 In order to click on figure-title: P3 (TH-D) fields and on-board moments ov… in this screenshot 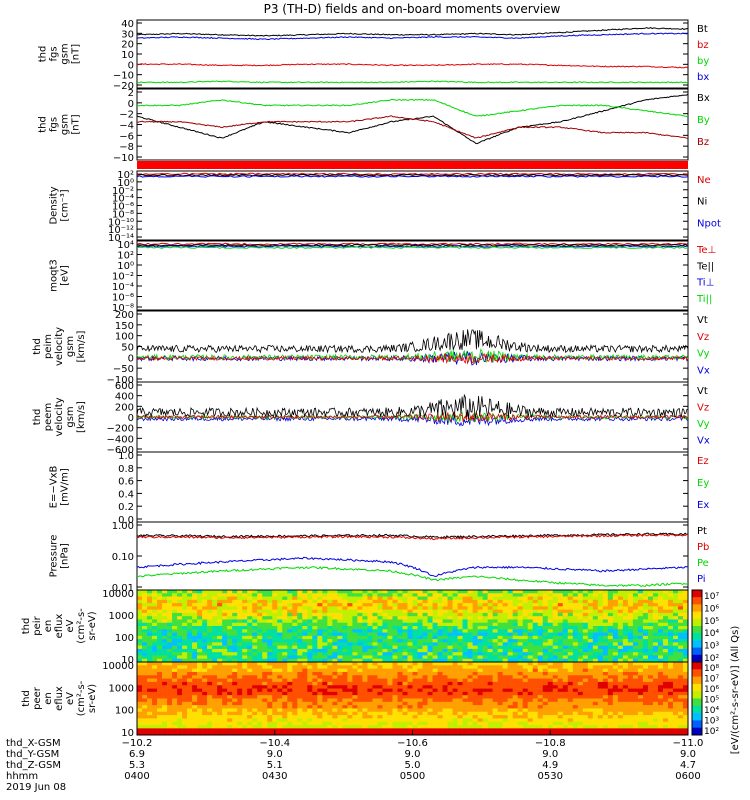, I will do `click(412, 9)`.